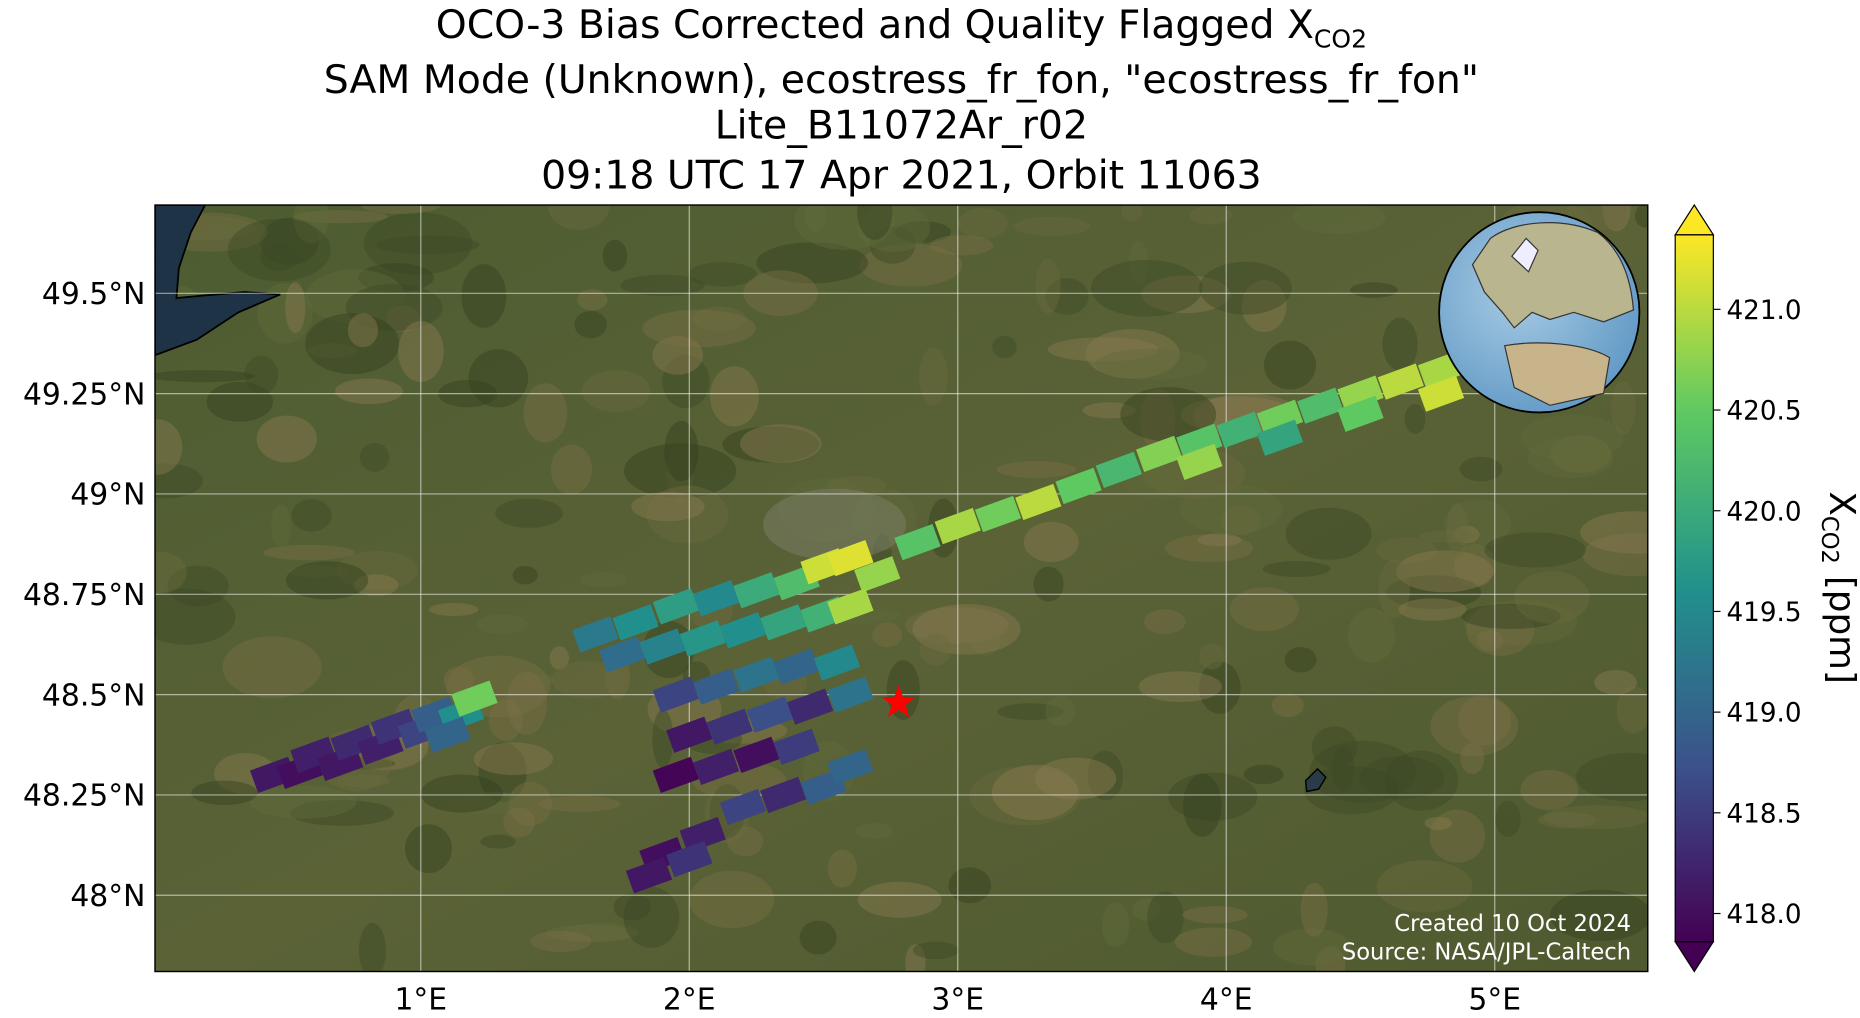 The image size is (1860, 1018). I want to click on colorbar-tick-label: 420.5, so click(1763, 412).